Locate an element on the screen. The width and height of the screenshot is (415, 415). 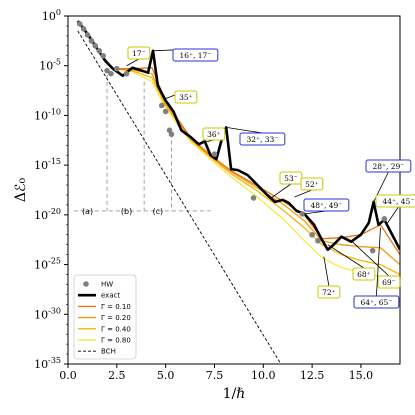
legend-label: Γ = 0.80 is located at coordinates (116, 341).